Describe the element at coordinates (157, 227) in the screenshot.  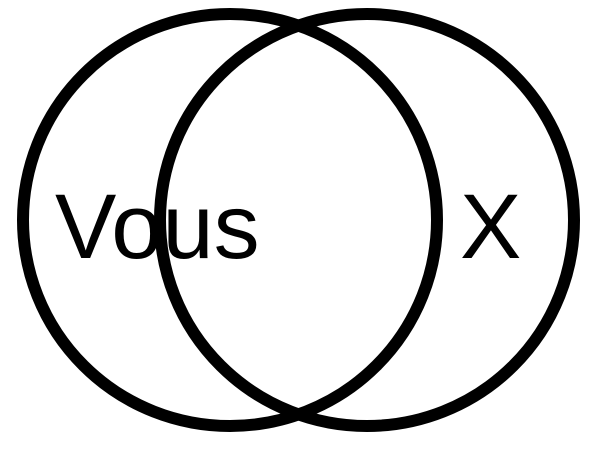
I see `left-set-label: Vous` at that location.